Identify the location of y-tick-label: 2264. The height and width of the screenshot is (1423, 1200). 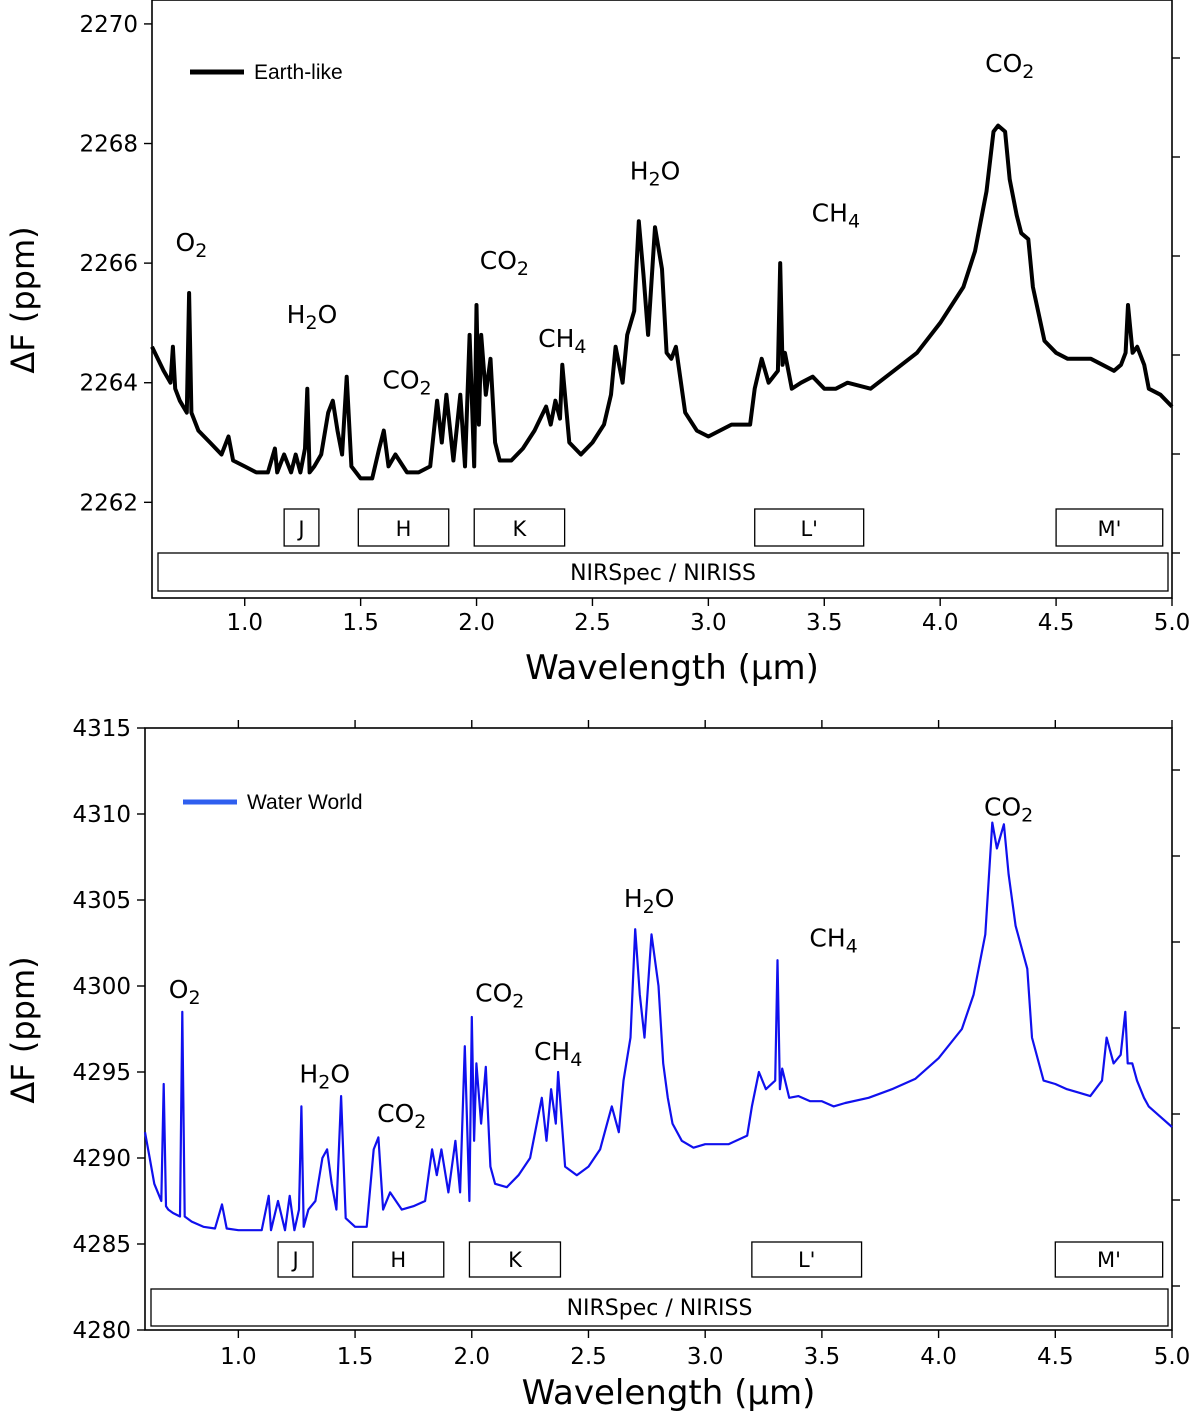
(108, 384).